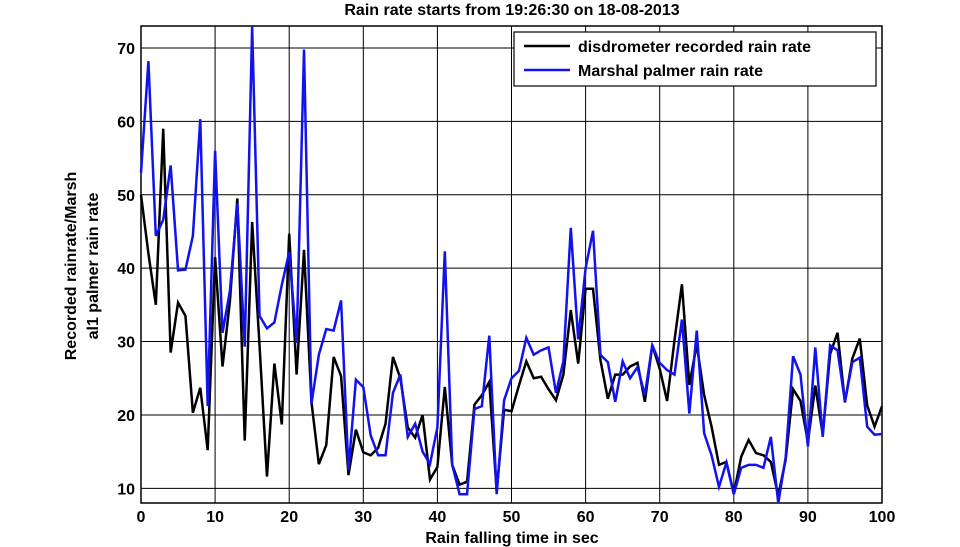 Image resolution: width=960 pixels, height=547 pixels. I want to click on legend-box, so click(695, 59).